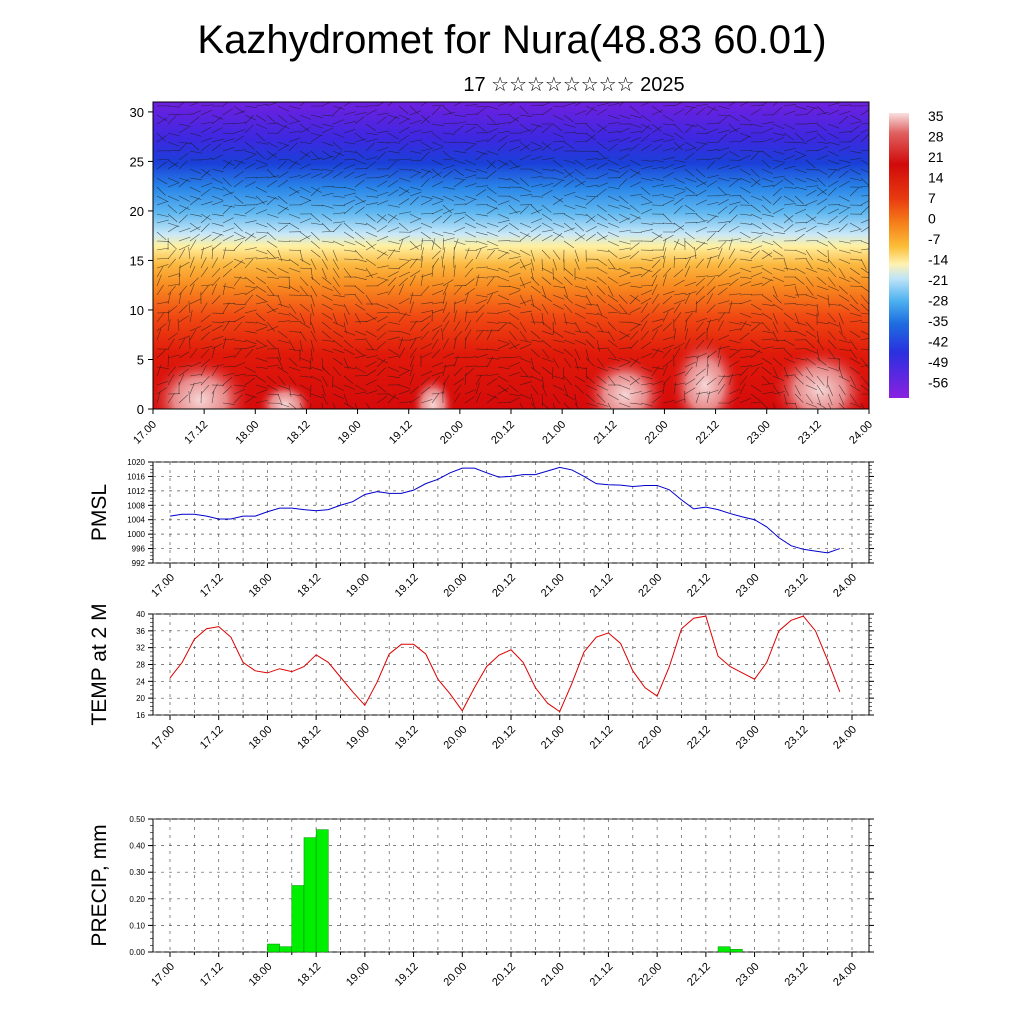 The height and width of the screenshot is (1024, 1024). Describe the element at coordinates (602, 975) in the screenshot. I see `x-tick-label: 21.12` at that location.